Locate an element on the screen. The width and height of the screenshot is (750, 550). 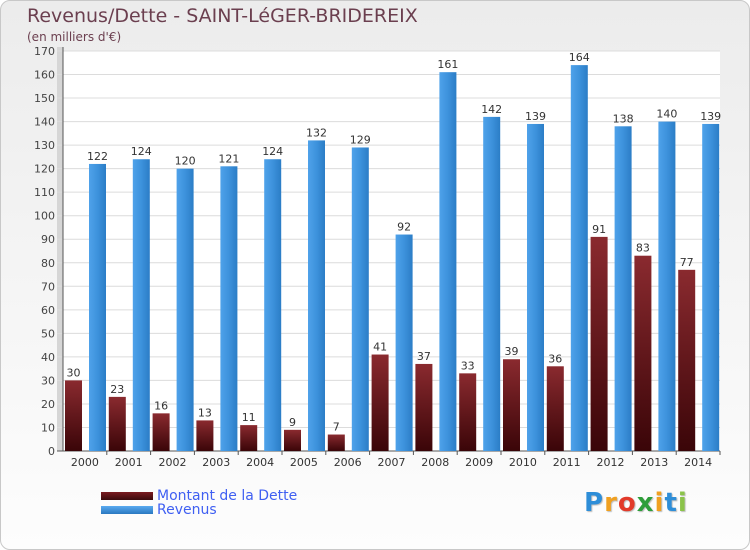
data-label-dette: 11 is located at coordinates (249, 417).